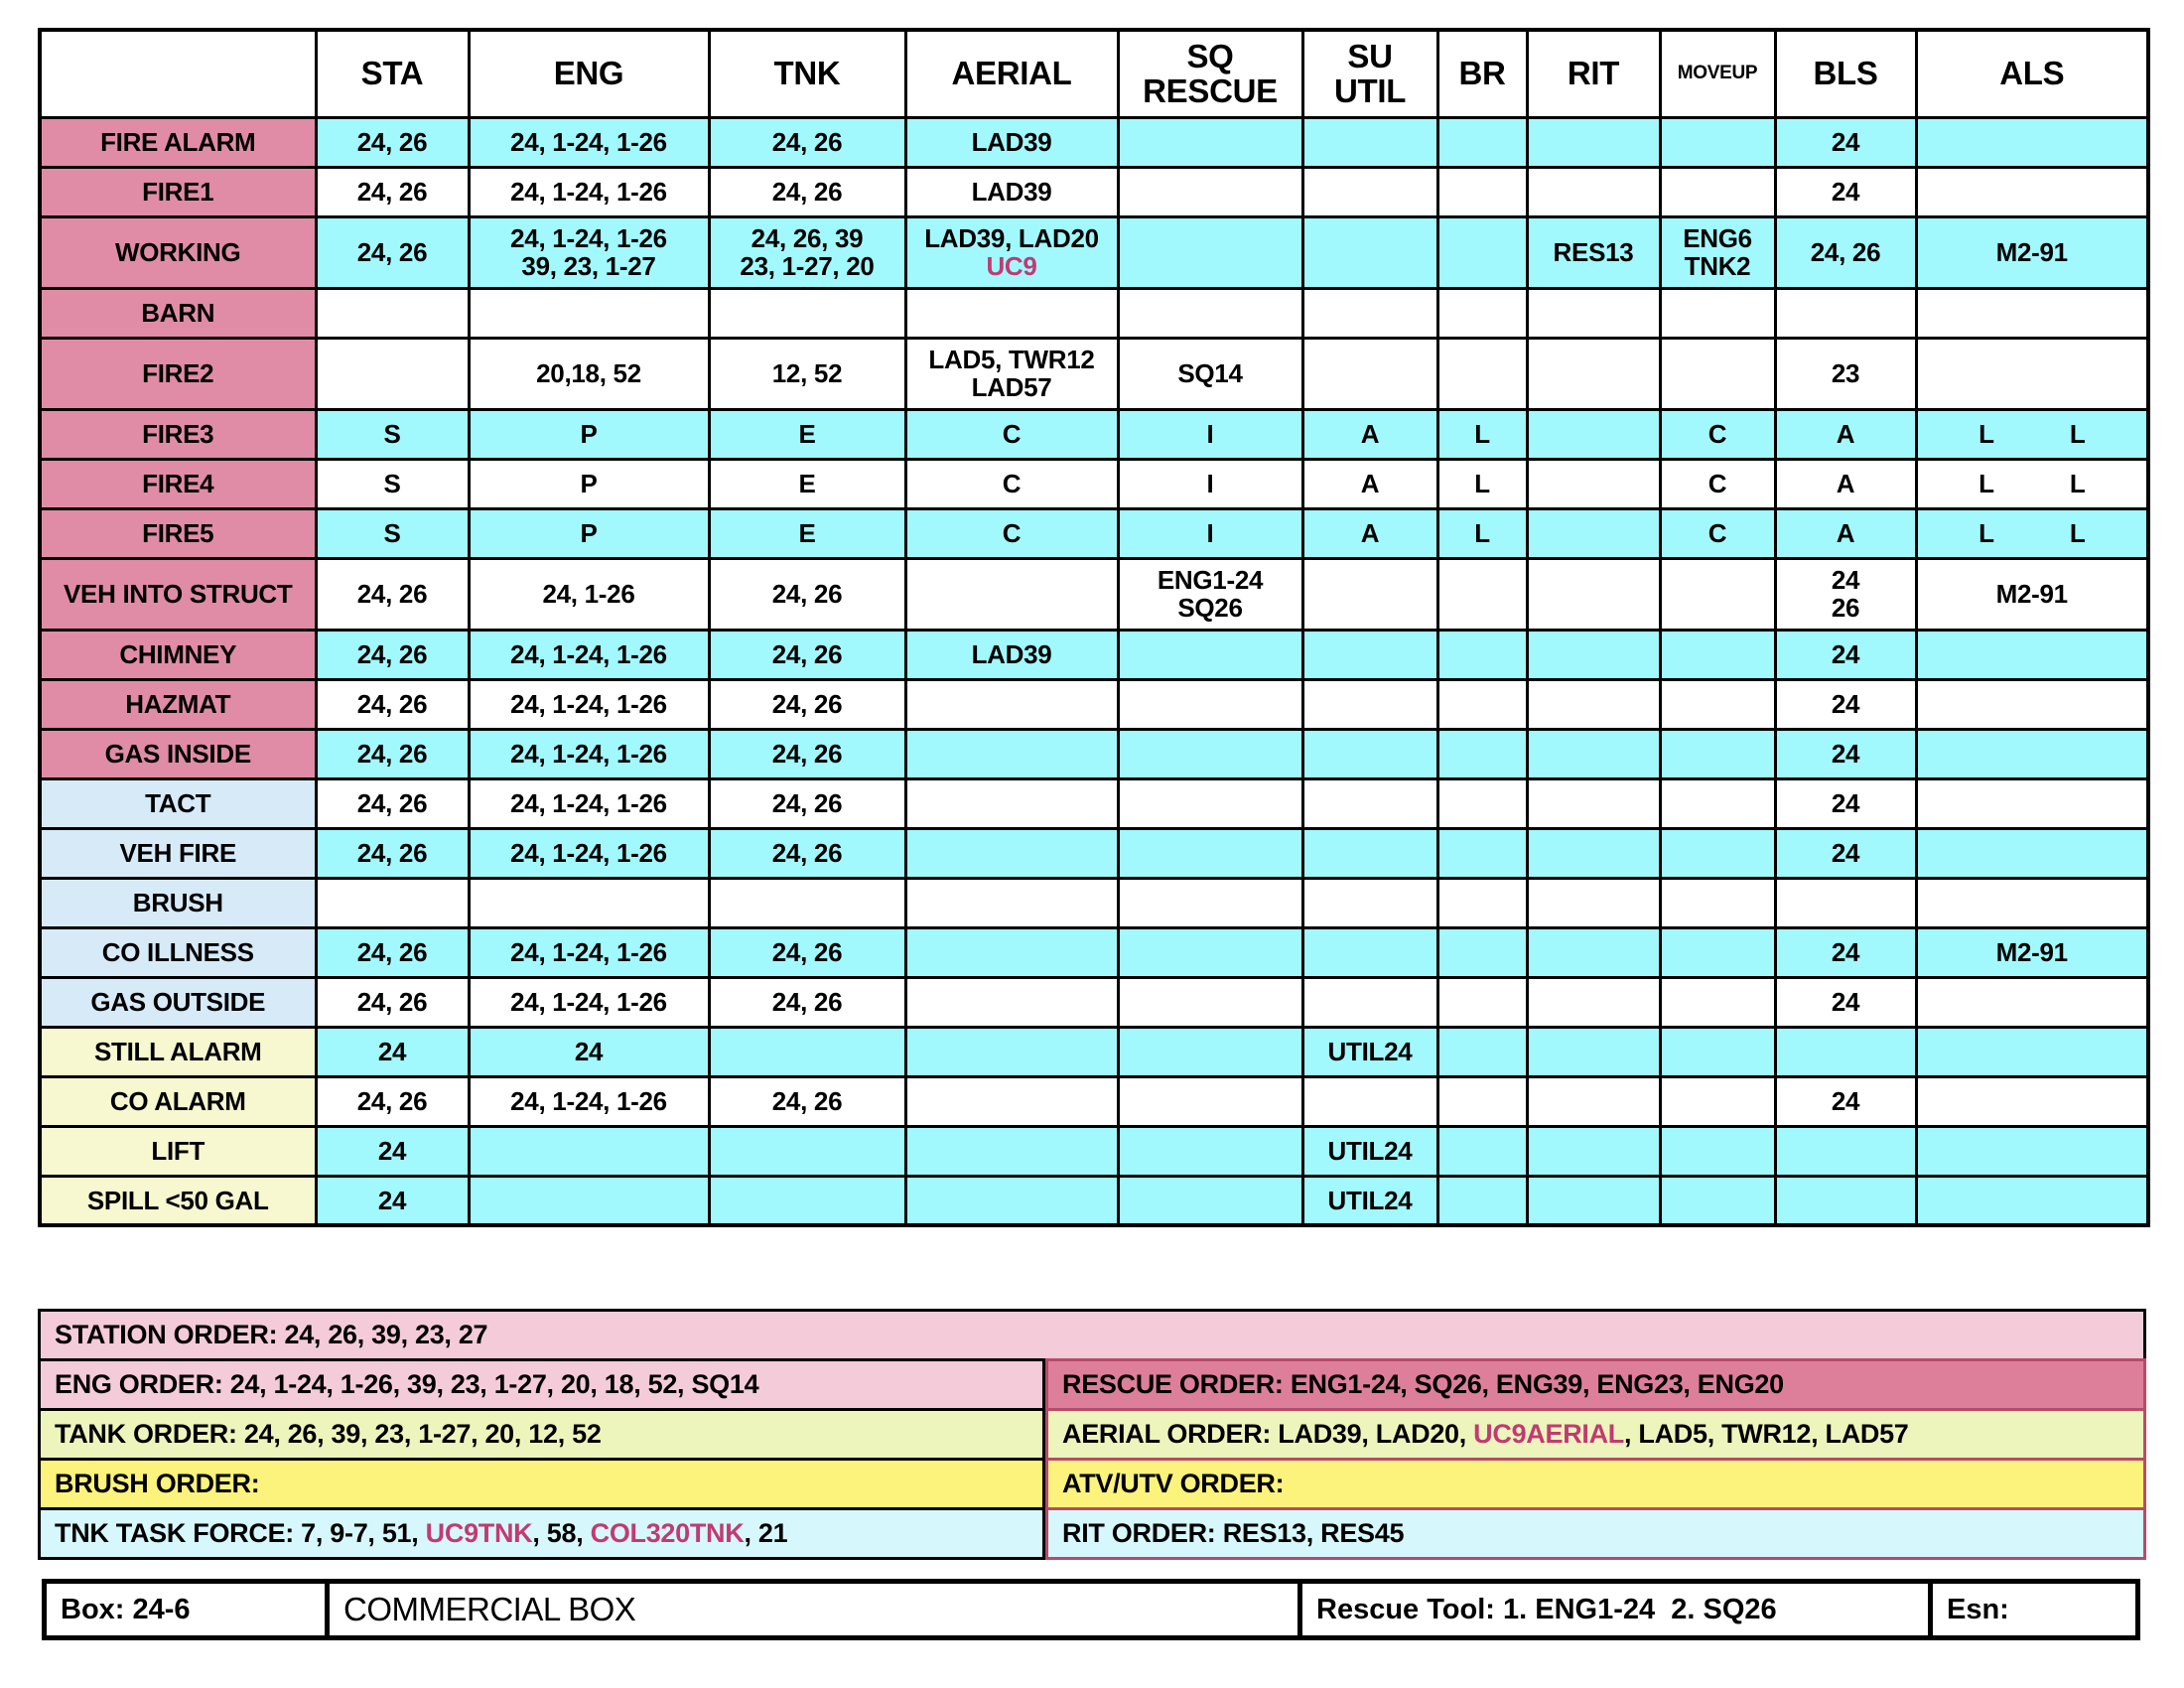  Describe the element at coordinates (589, 952) in the screenshot. I see `cell-co-illness-eng: 24, 1-24, 1-26` at that location.